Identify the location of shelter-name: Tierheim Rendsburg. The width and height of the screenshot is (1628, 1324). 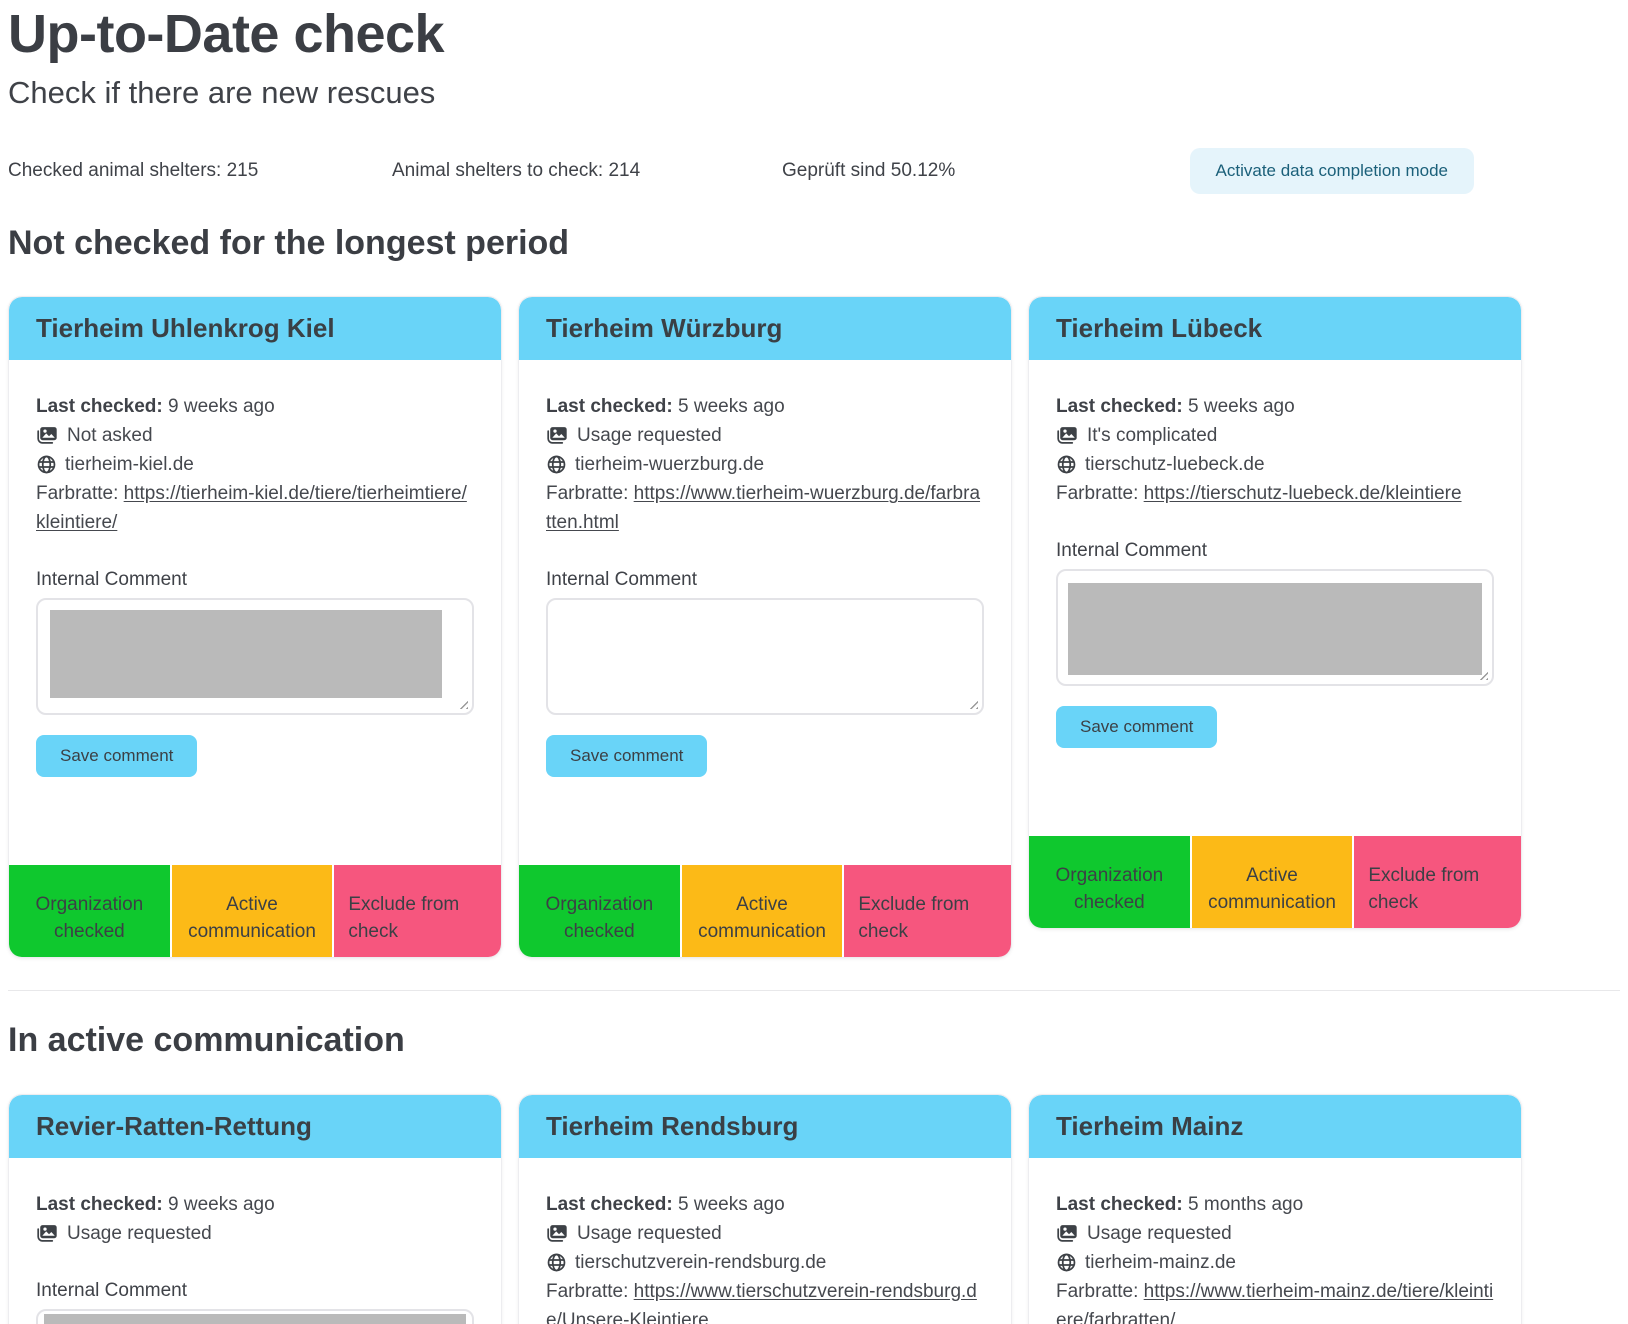
(672, 1125).